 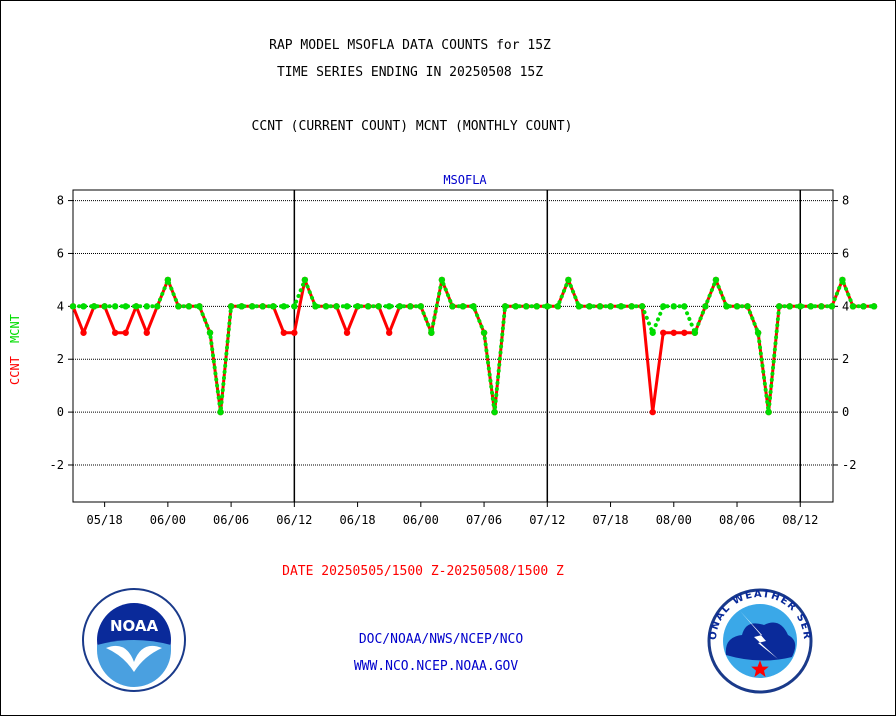 I want to click on ytick-label-right: 2, so click(x=845, y=359).